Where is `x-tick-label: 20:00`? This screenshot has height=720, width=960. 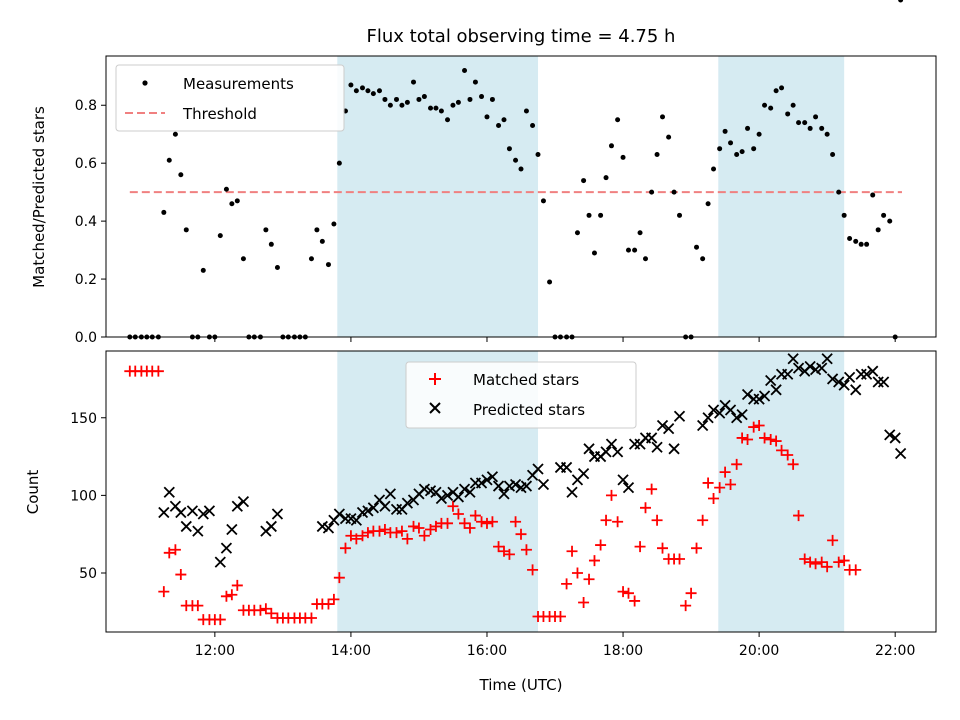 x-tick-label: 20:00 is located at coordinates (759, 651).